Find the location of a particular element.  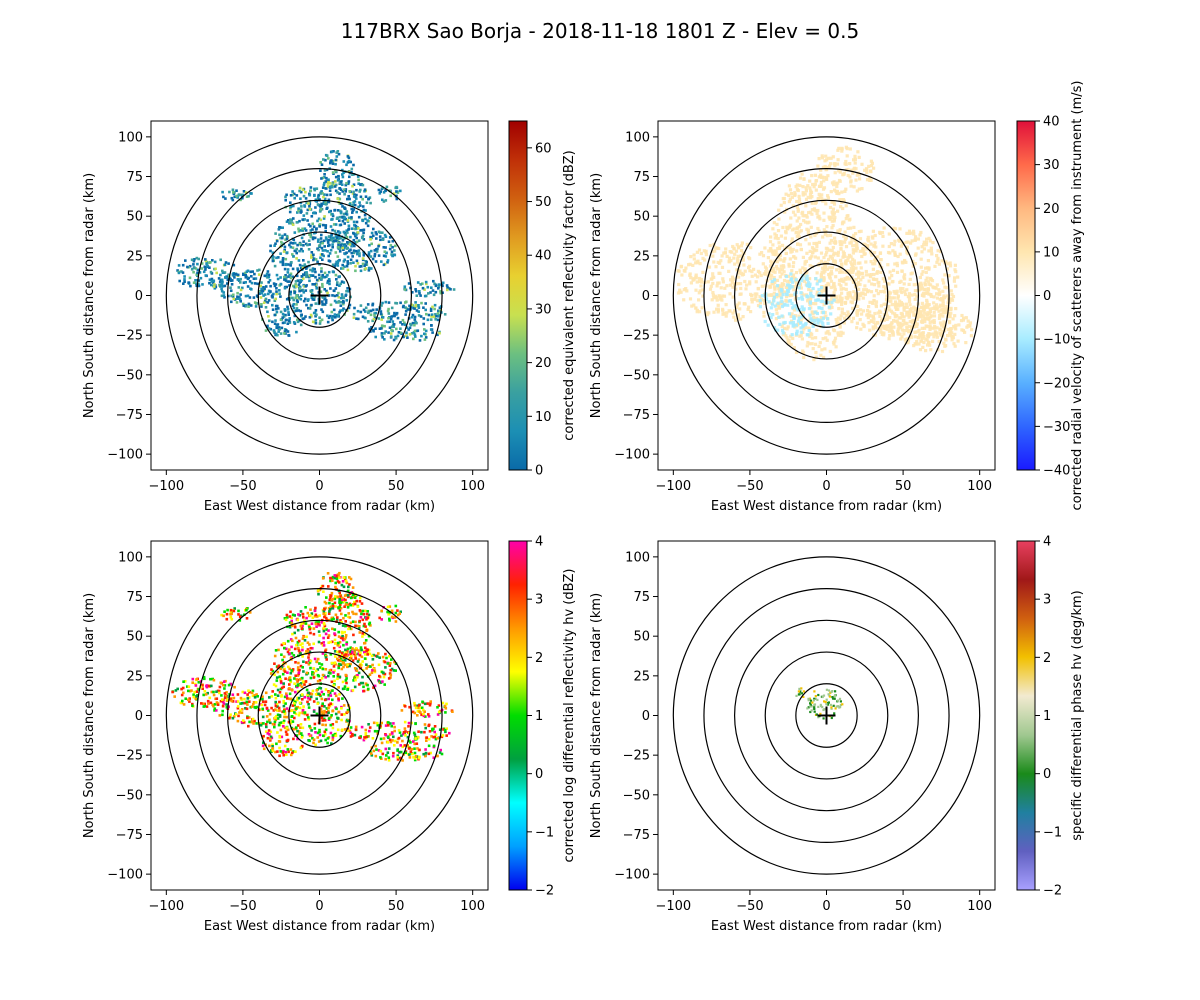

radar-field-reflectivity is located at coordinates (316, 246).